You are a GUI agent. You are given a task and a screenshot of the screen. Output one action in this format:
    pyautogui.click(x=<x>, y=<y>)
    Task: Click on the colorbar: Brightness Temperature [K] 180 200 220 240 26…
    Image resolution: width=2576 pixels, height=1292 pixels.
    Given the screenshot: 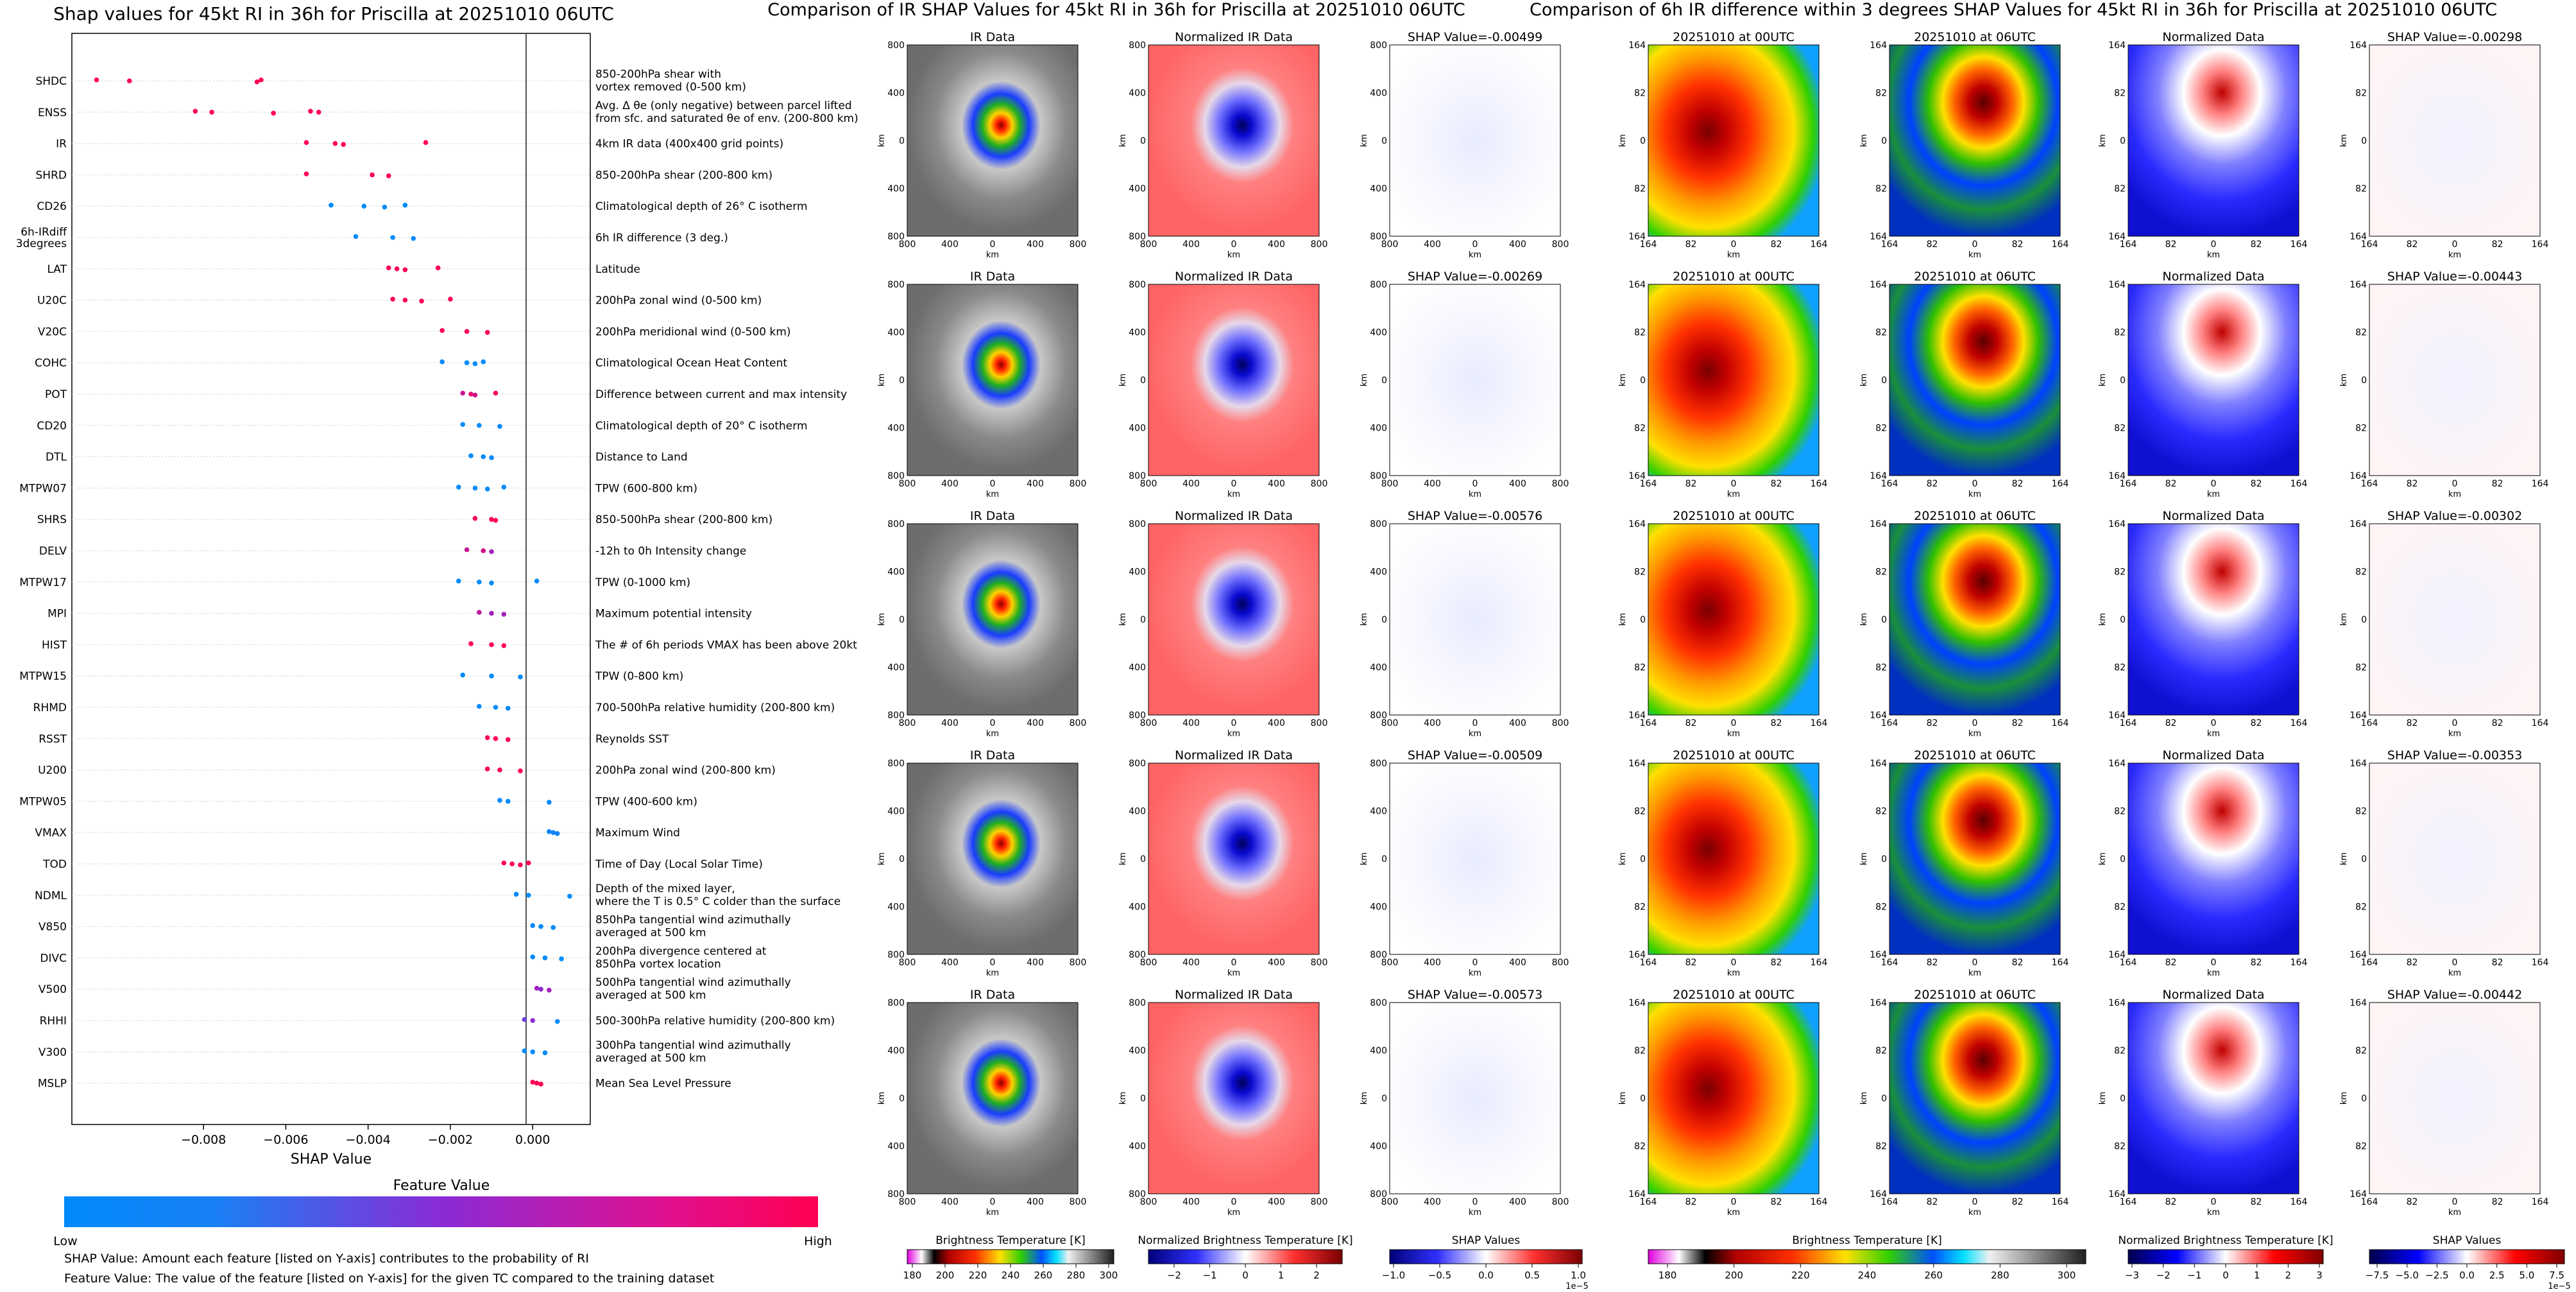 What is the action you would take?
    pyautogui.click(x=1867, y=1257)
    